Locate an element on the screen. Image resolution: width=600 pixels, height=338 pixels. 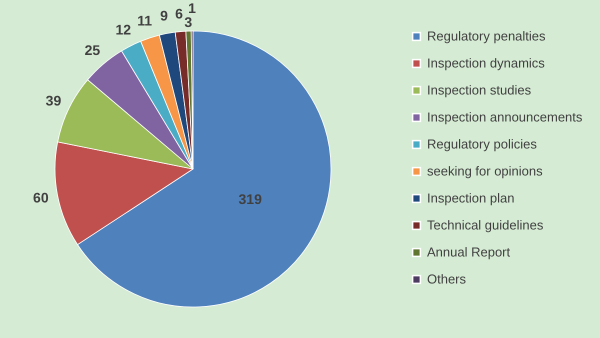
data-label: 3 is located at coordinates (188, 22).